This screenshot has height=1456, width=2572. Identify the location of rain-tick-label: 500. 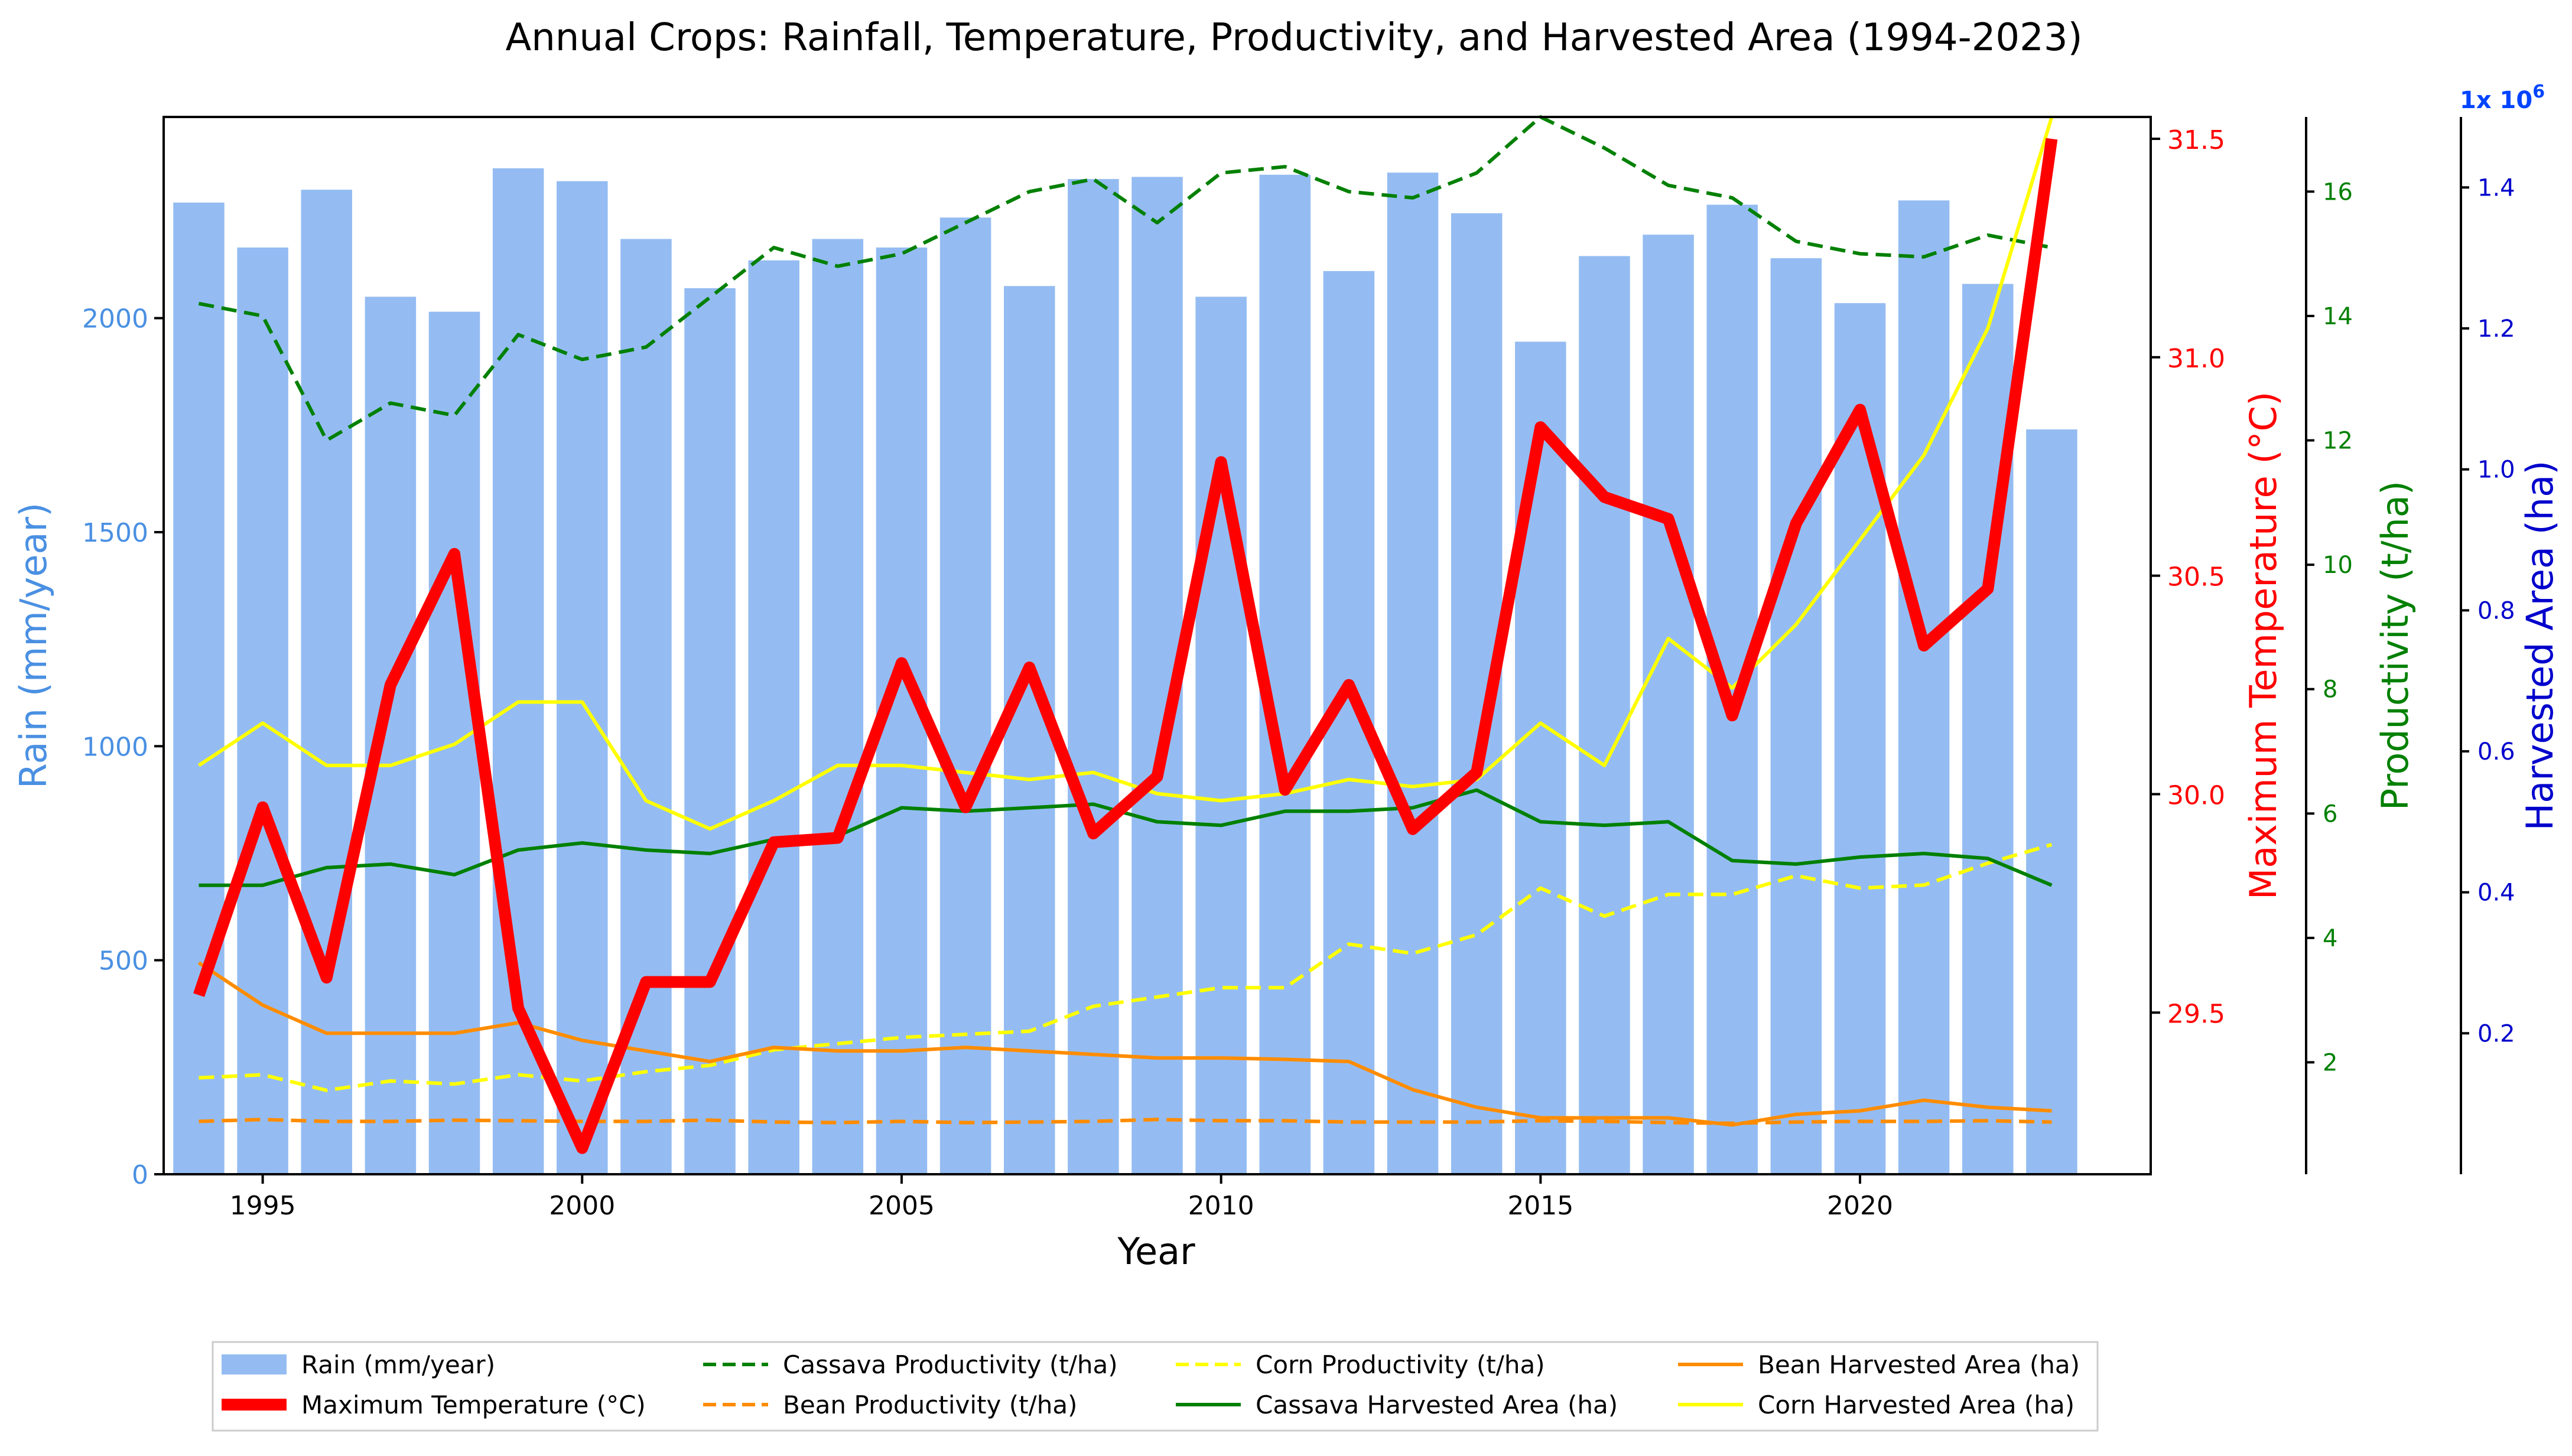
(124, 961).